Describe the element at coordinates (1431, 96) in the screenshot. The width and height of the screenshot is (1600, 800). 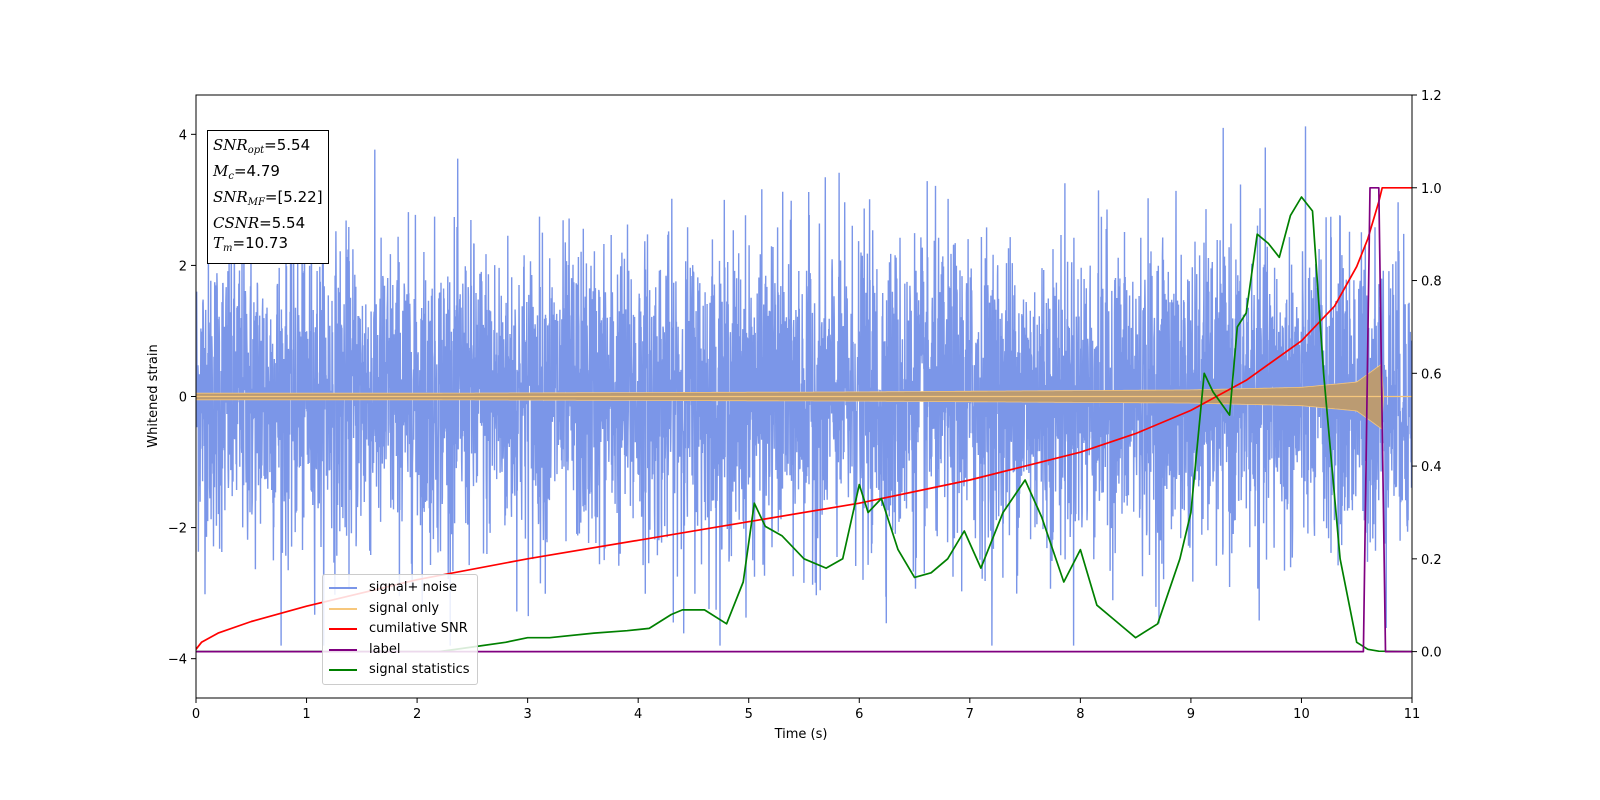
I see `y2-tick-label: 1.2` at that location.